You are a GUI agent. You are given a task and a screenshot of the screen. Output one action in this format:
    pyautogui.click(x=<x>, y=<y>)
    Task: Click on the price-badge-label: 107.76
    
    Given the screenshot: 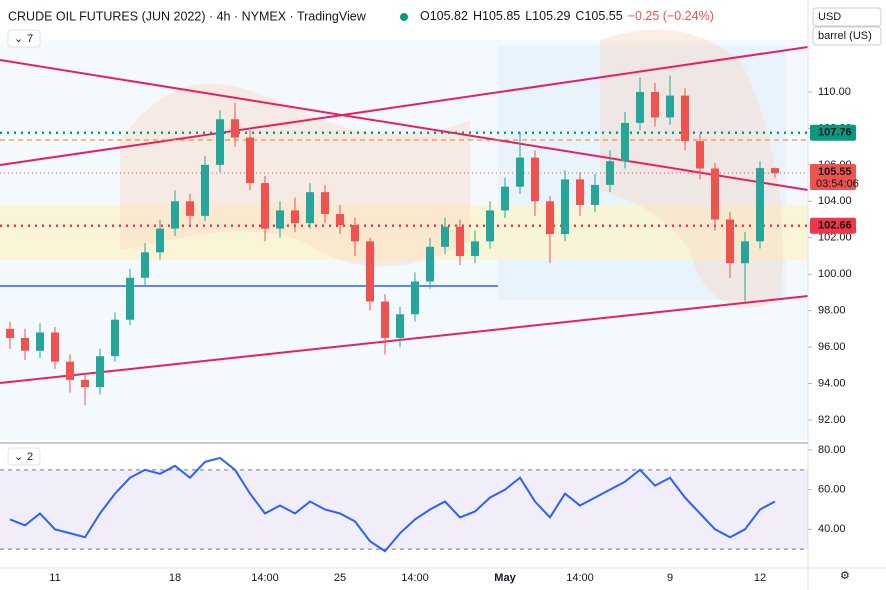 What is the action you would take?
    pyautogui.click(x=835, y=133)
    